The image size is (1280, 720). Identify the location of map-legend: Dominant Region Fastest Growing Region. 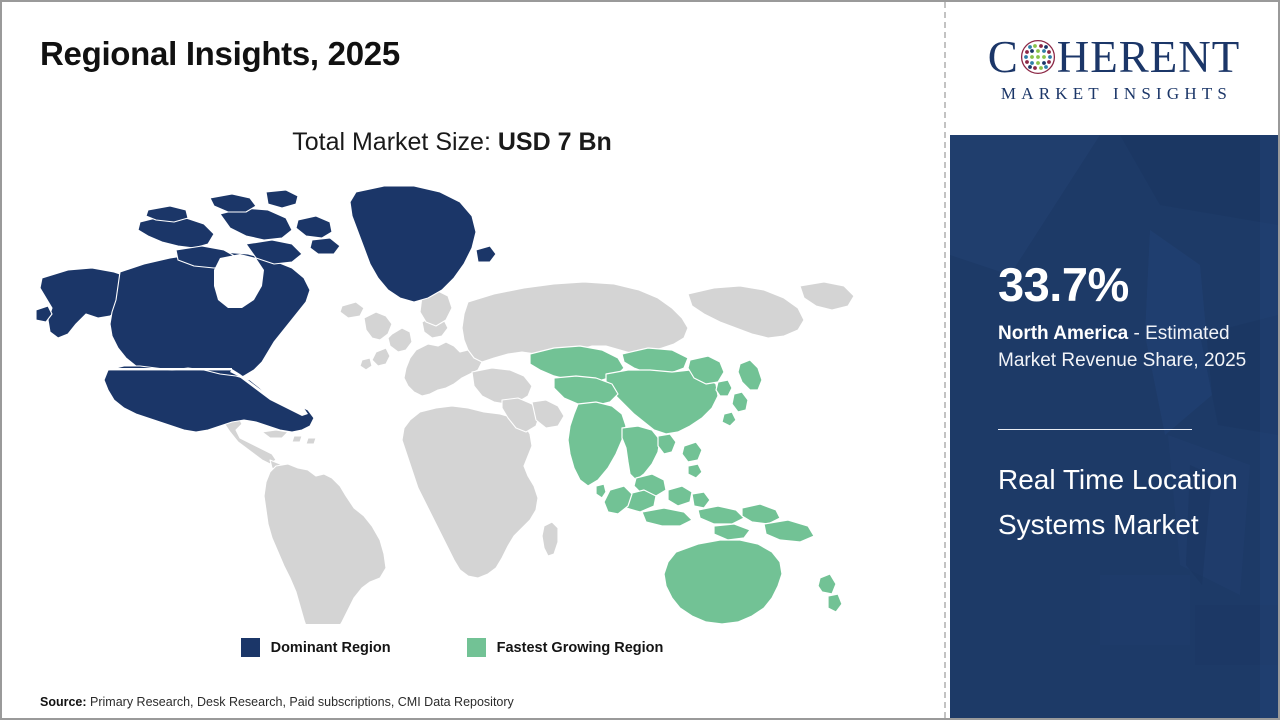
(452, 647).